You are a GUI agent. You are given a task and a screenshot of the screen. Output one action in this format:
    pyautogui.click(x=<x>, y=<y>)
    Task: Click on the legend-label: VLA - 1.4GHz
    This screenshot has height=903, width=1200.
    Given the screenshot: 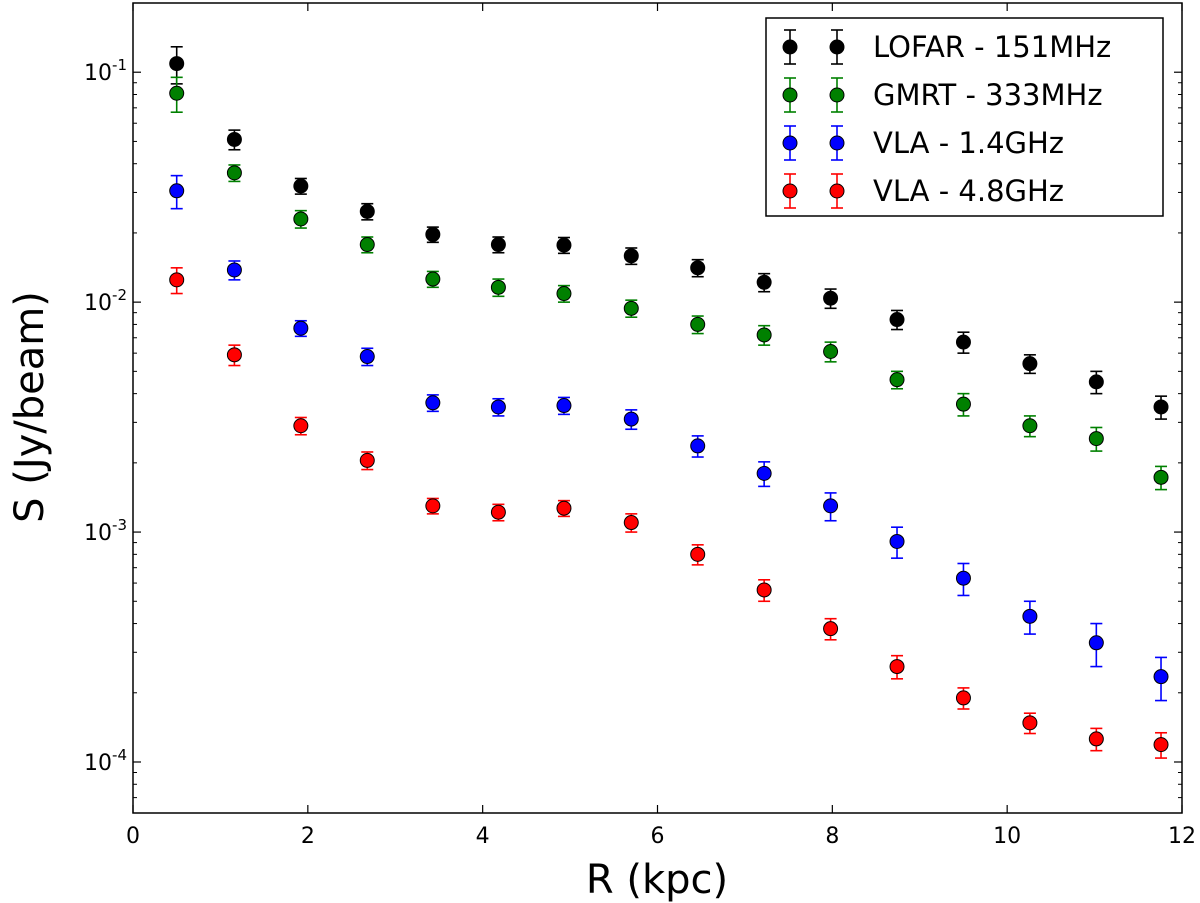 What is the action you would take?
    pyautogui.click(x=968, y=143)
    